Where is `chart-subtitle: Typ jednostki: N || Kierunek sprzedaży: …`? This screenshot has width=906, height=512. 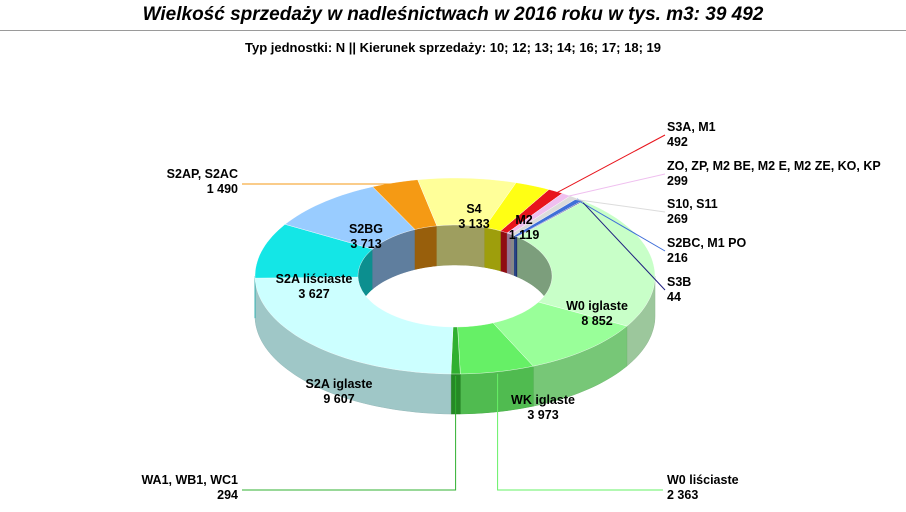 chart-subtitle: Typ jednostki: N || Kierunek sprzedaży: … is located at coordinates (453, 47).